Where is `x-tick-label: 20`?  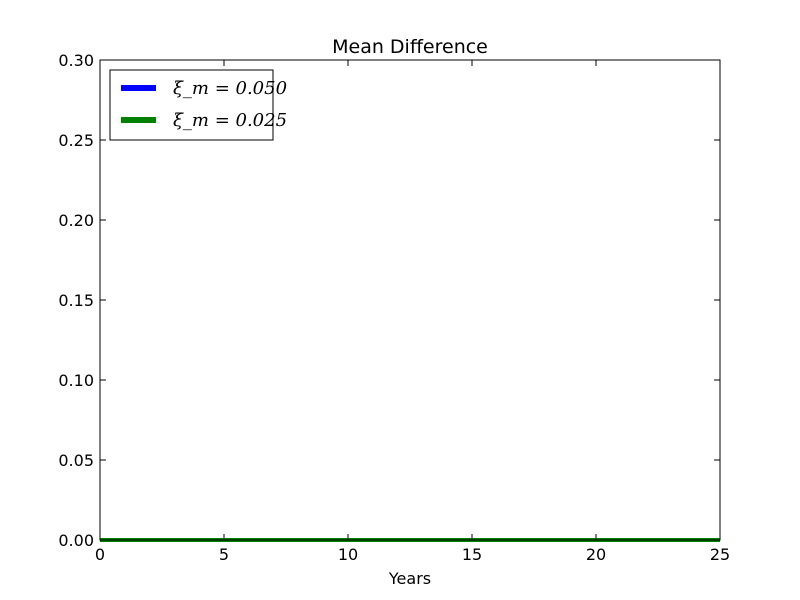
x-tick-label: 20 is located at coordinates (596, 554).